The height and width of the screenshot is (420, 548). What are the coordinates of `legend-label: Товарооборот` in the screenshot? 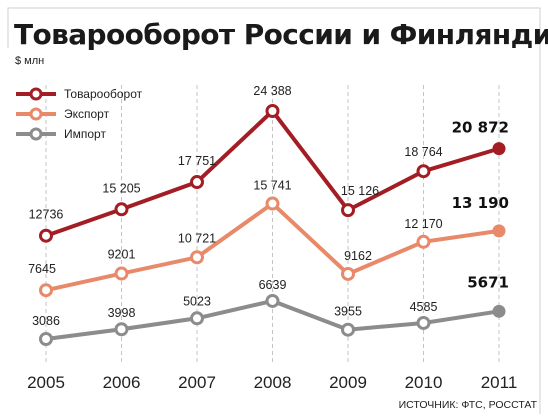 It's located at (103, 94).